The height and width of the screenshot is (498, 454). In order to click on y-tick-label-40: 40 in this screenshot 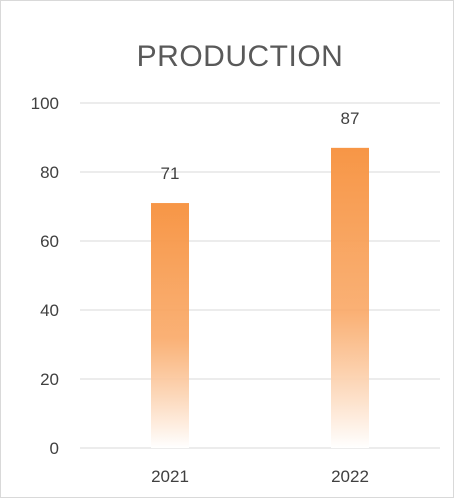, I will do `click(49, 310)`.